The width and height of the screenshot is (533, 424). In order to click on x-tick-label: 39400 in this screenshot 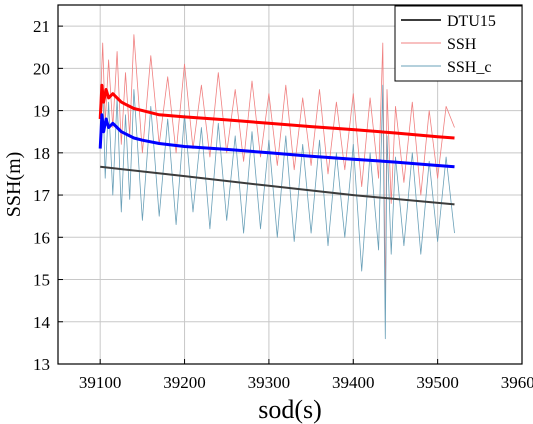, I will do `click(353, 382)`.